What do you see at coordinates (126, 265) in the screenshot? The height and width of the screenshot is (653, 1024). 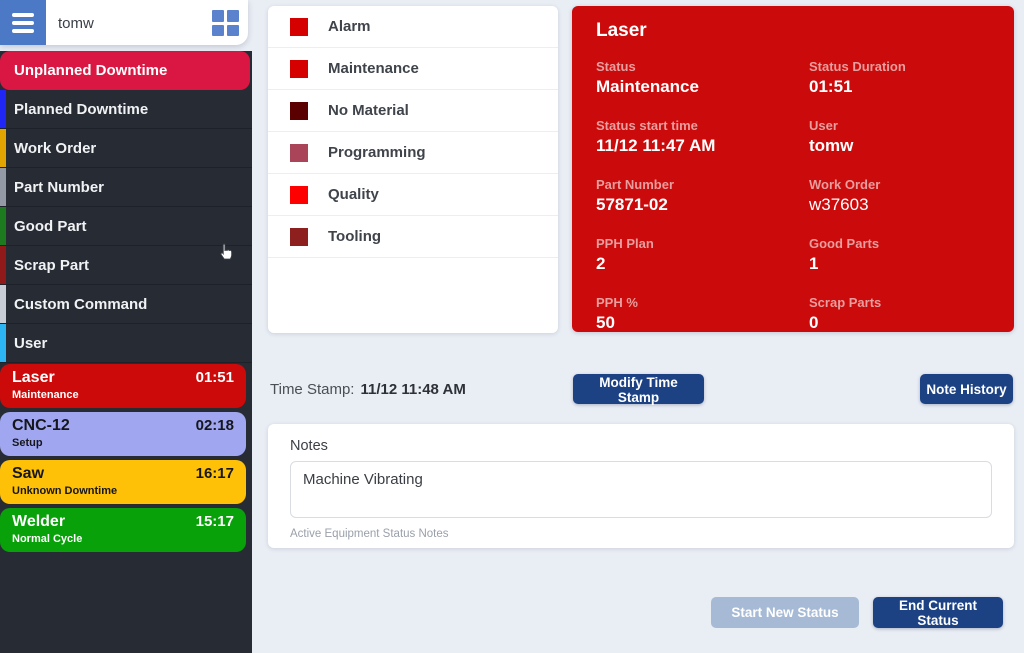 I see `sidebar-item-scrap-part: Scrap Part` at bounding box center [126, 265].